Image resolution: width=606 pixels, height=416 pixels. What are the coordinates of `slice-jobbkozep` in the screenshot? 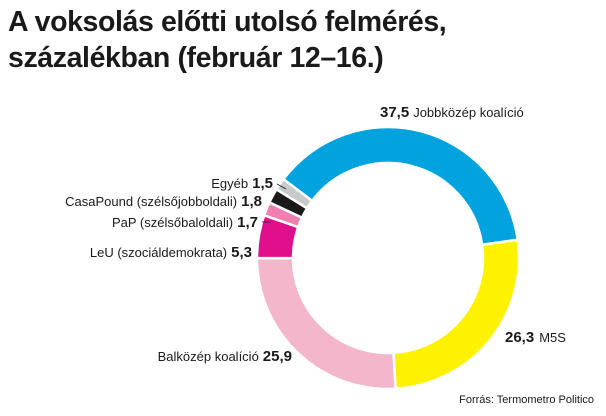 It's located at (400, 186).